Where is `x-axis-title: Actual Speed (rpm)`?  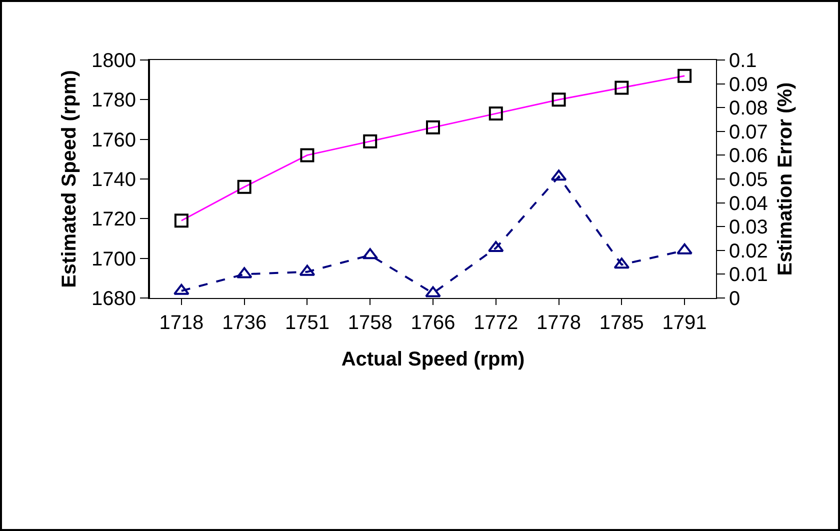 x-axis-title: Actual Speed (rpm) is located at coordinates (433, 359).